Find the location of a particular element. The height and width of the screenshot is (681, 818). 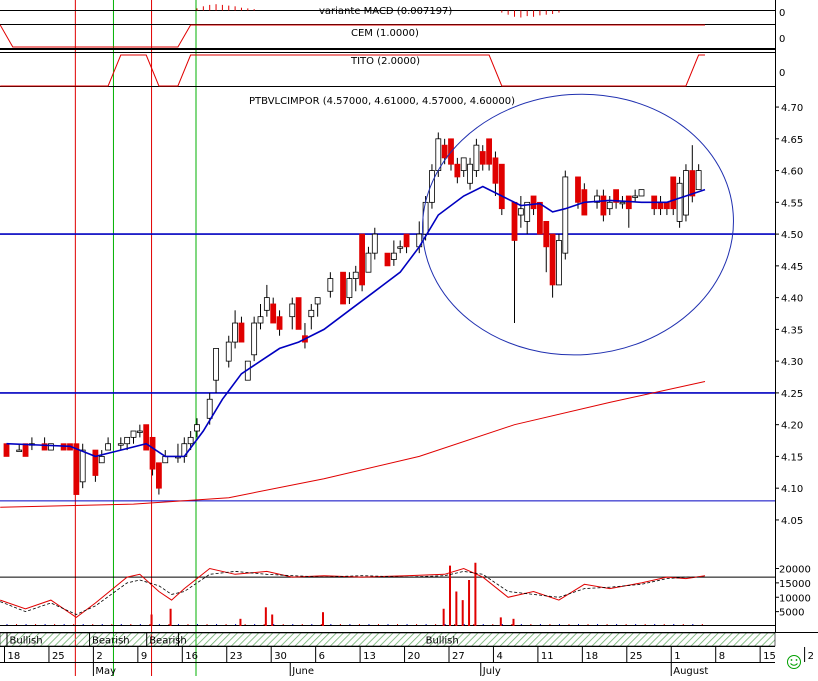

price-tick-label: 4.20 is located at coordinates (792, 426).